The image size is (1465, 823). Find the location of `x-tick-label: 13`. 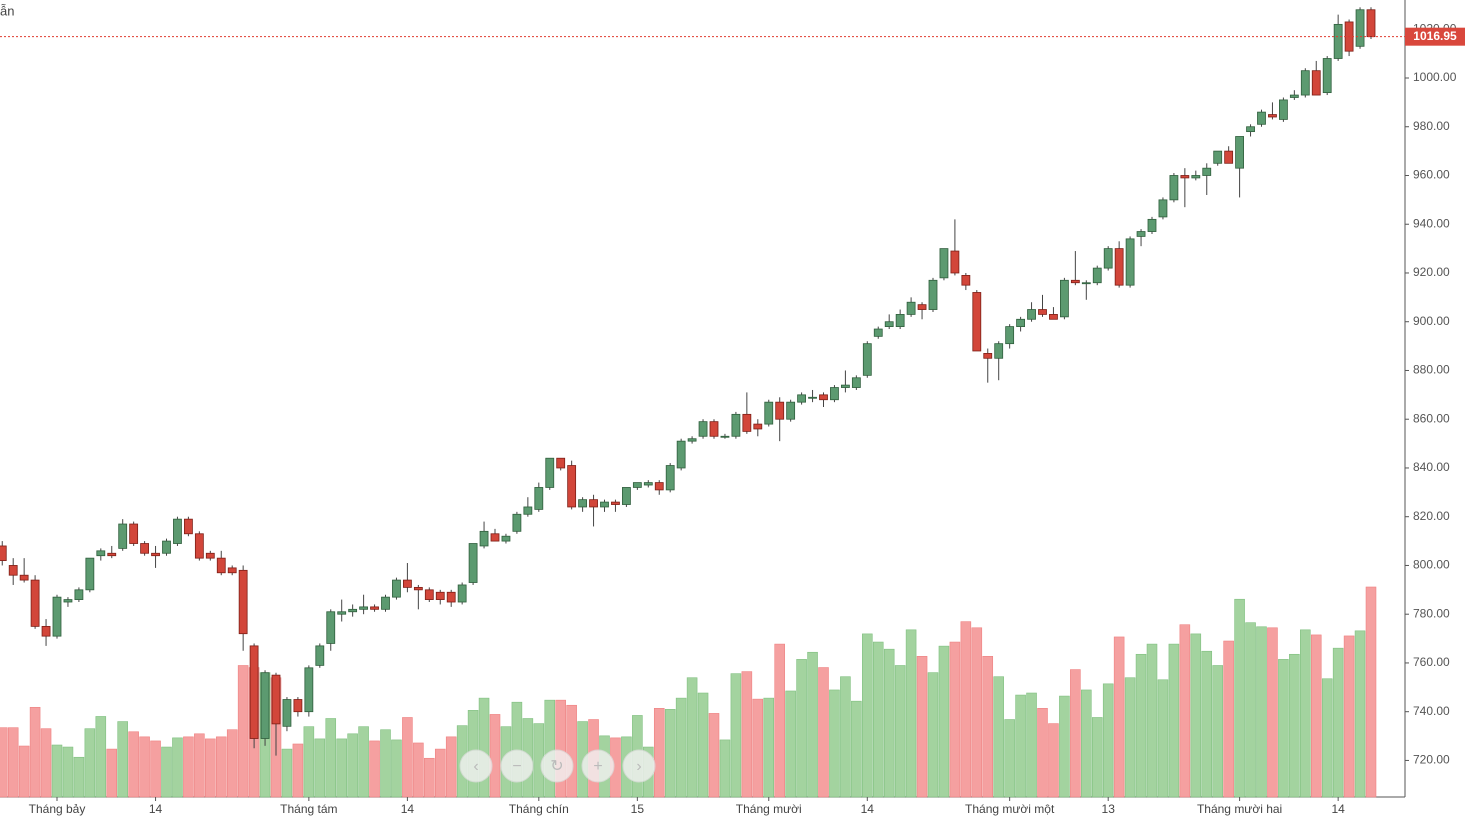

x-tick-label: 13 is located at coordinates (1109, 809).